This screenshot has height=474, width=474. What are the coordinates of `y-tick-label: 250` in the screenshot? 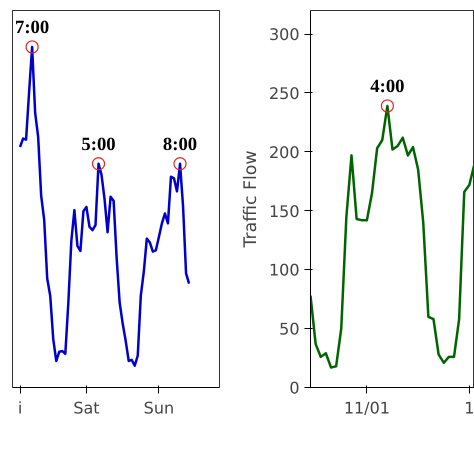 It's located at (284, 93).